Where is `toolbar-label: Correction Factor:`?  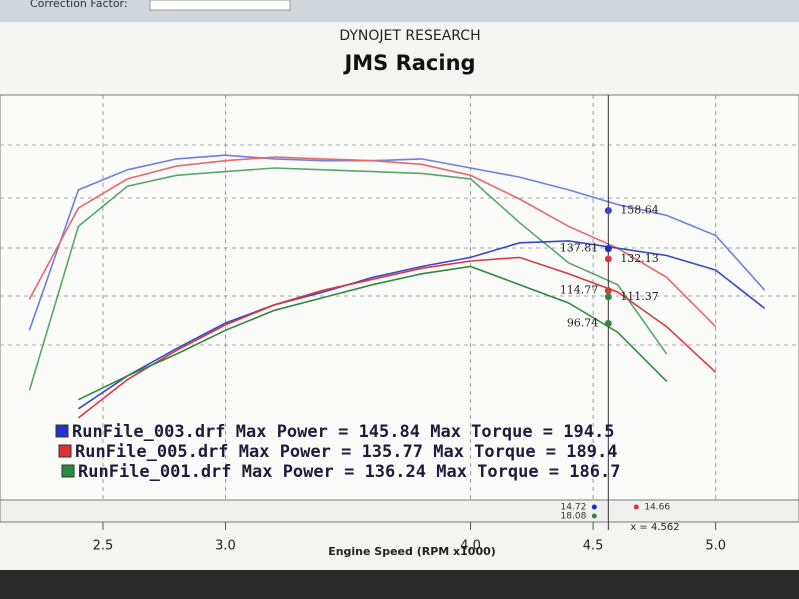
toolbar-label: Correction Factor: is located at coordinates (79, 5).